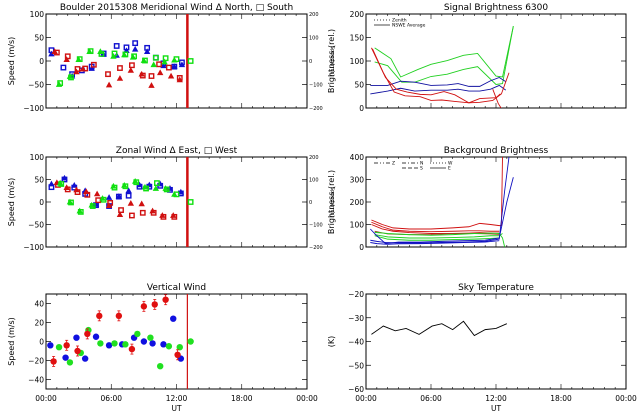 The image size is (640, 420). What do you see at coordinates (496, 8) in the screenshot?
I see `chart-title: Signal Brightness 6300` at bounding box center [496, 8].